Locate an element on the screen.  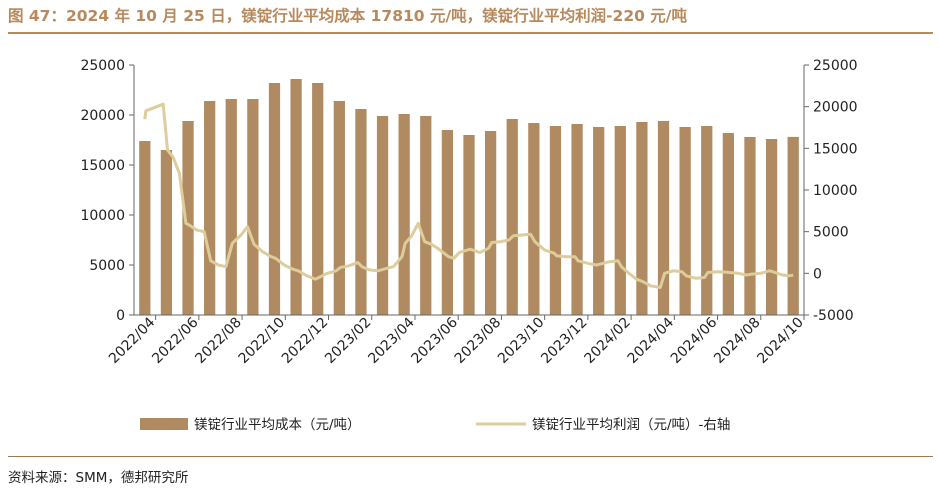
left-tick-label: 25000 is located at coordinates (102, 66).